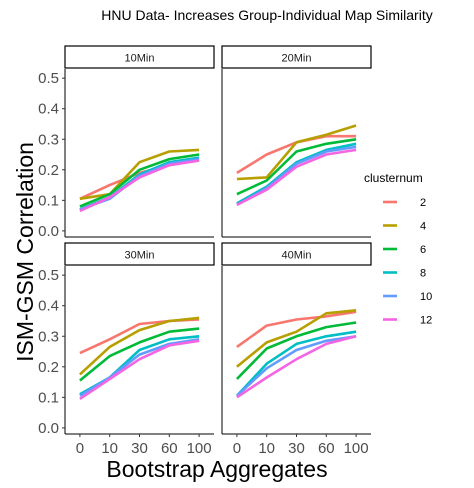 The image size is (474, 488). I want to click on panel-strip-label: 40Min, so click(297, 256).